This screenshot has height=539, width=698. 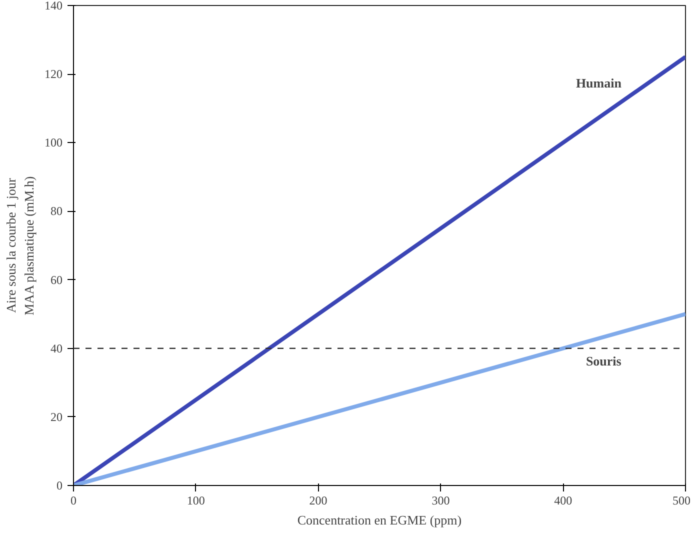 What do you see at coordinates (53, 6) in the screenshot?
I see `y-tick-label: 140` at bounding box center [53, 6].